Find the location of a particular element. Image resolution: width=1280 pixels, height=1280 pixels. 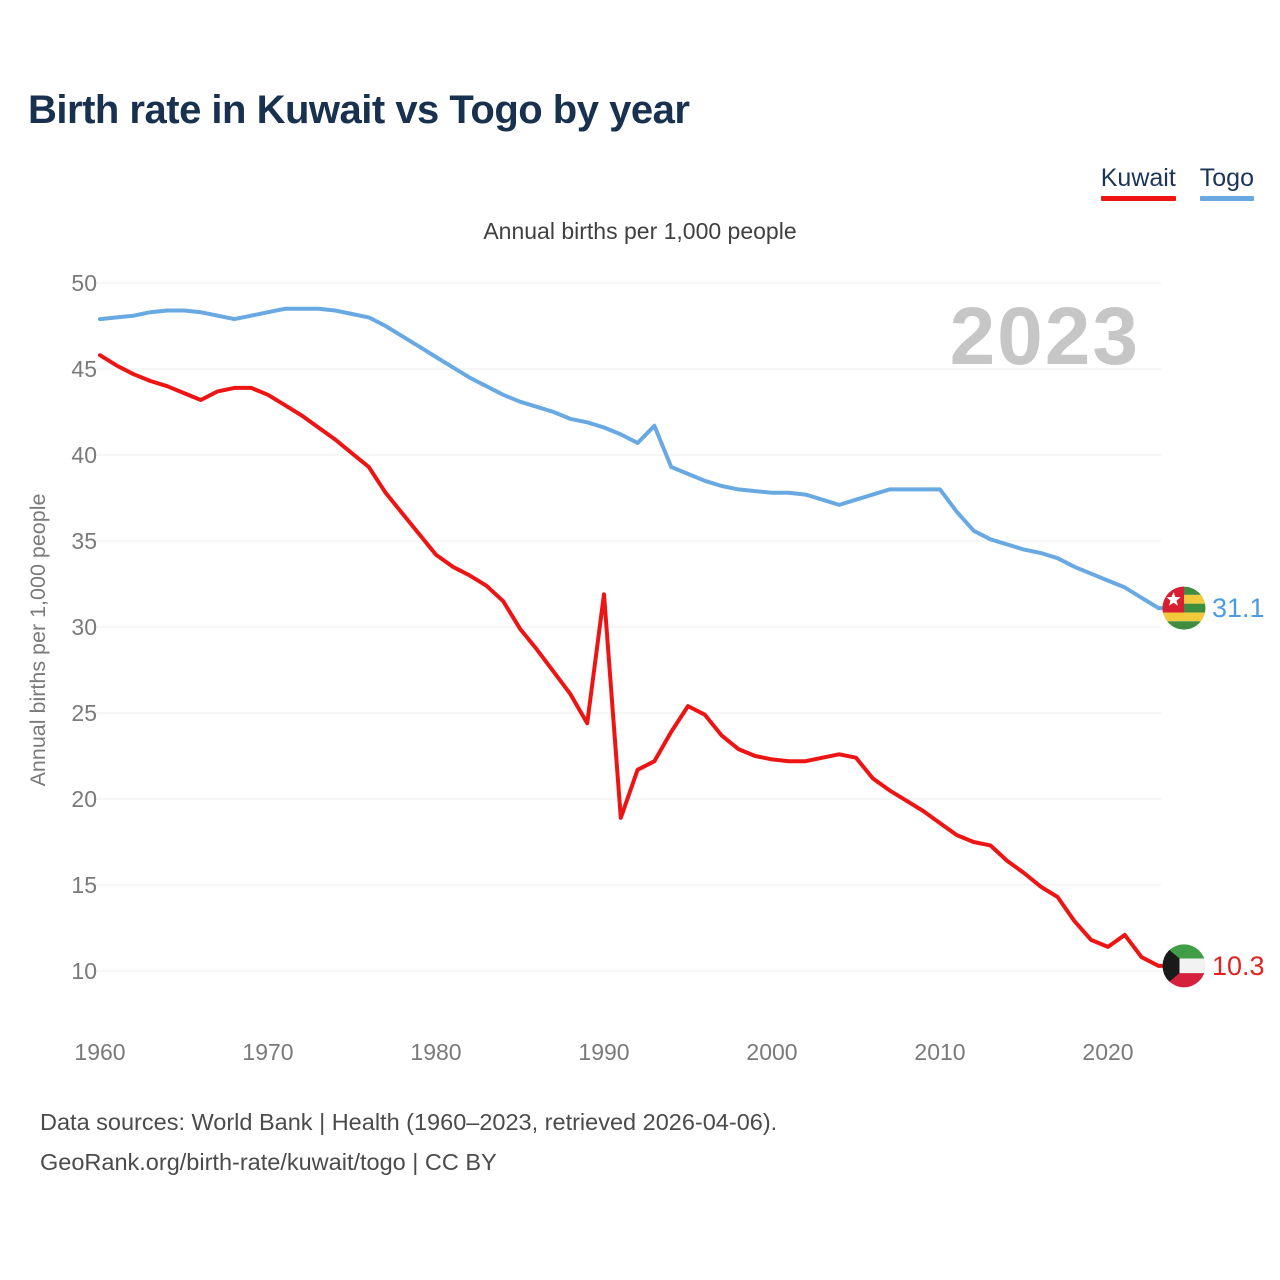

x-tick-label-2000: 2000 is located at coordinates (771, 1052).